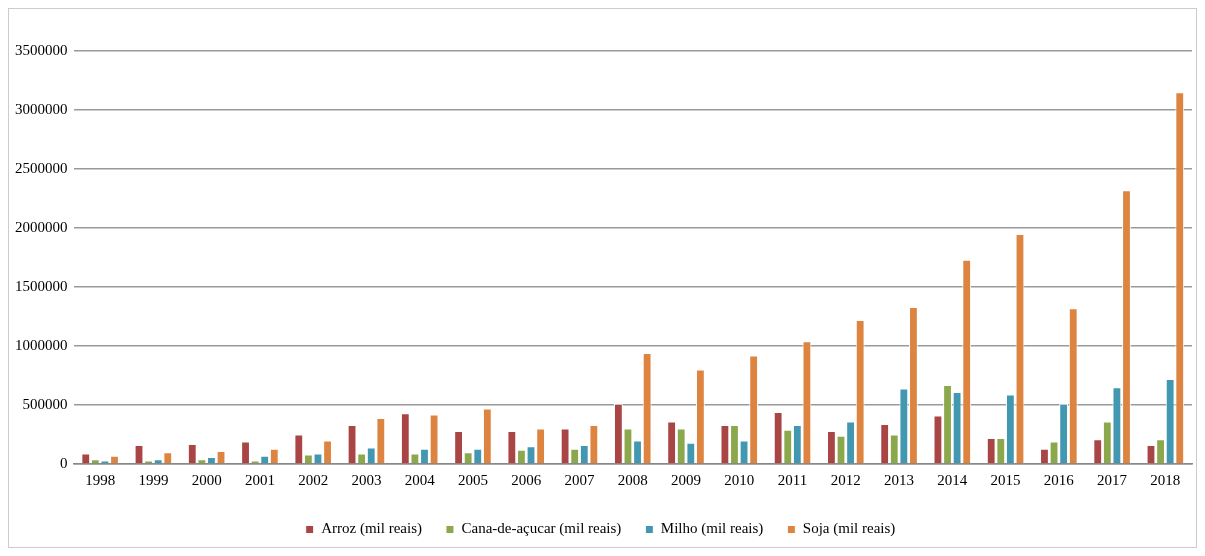 The width and height of the screenshot is (1205, 556). What do you see at coordinates (259, 479) in the screenshot?
I see `x-tick-label: 2001` at bounding box center [259, 479].